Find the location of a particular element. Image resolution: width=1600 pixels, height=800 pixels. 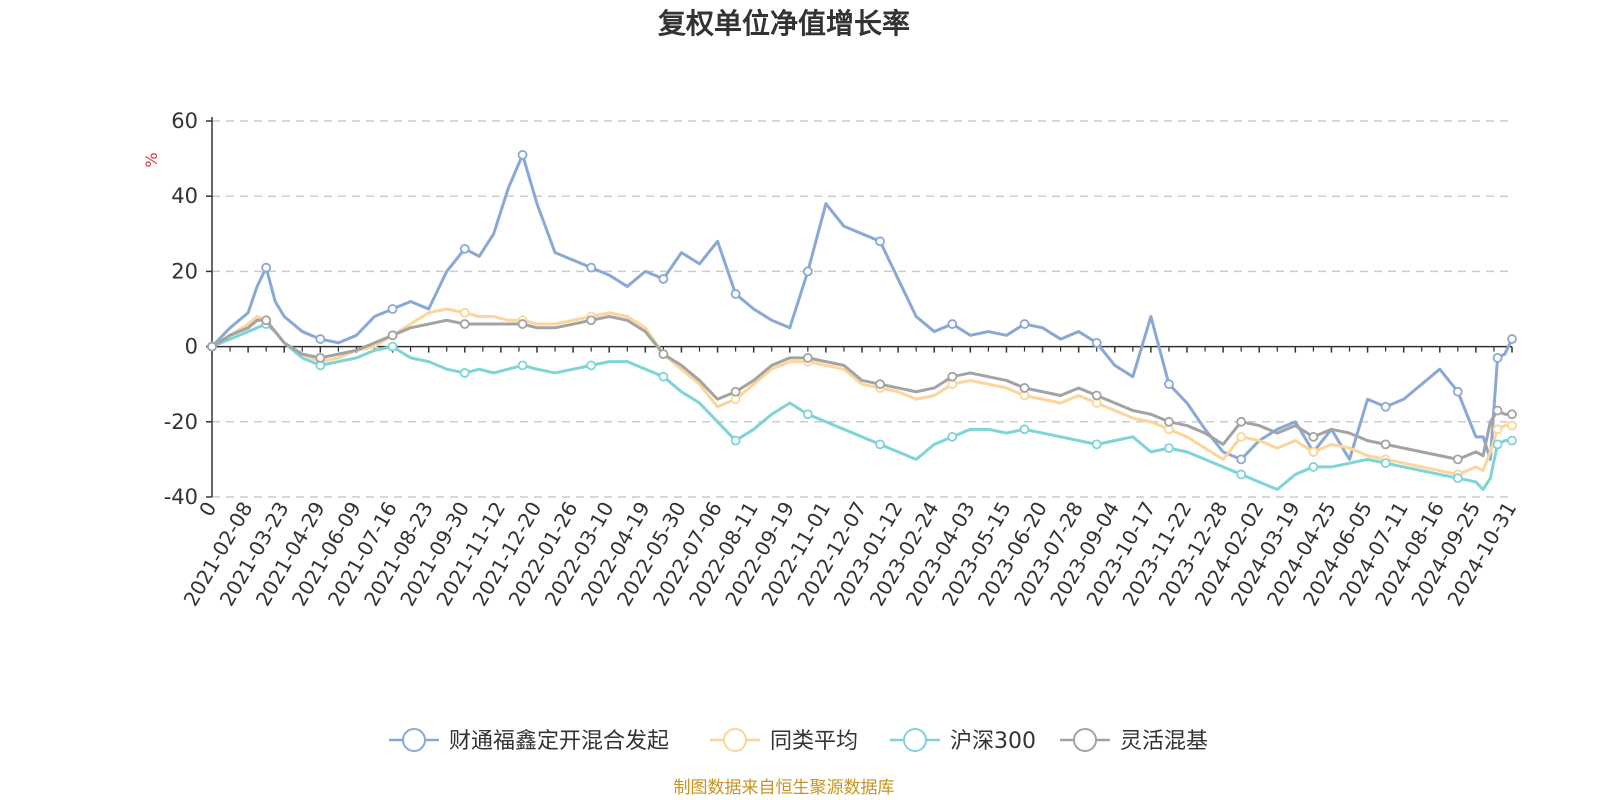

legend-item-3: 沪深300 is located at coordinates (963, 741).